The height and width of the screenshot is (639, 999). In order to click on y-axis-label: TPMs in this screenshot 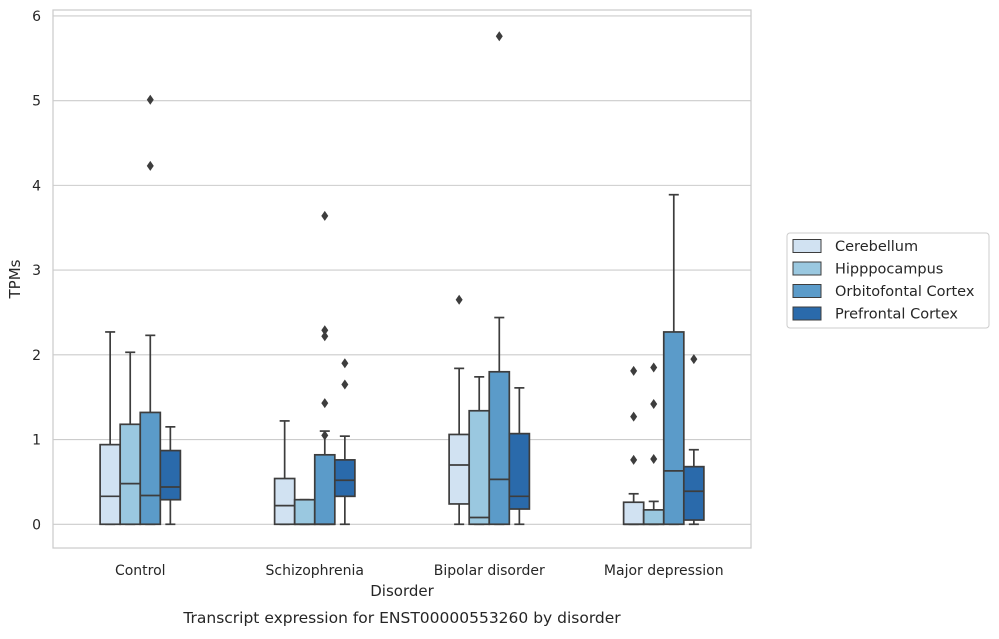, I will do `click(15, 279)`.